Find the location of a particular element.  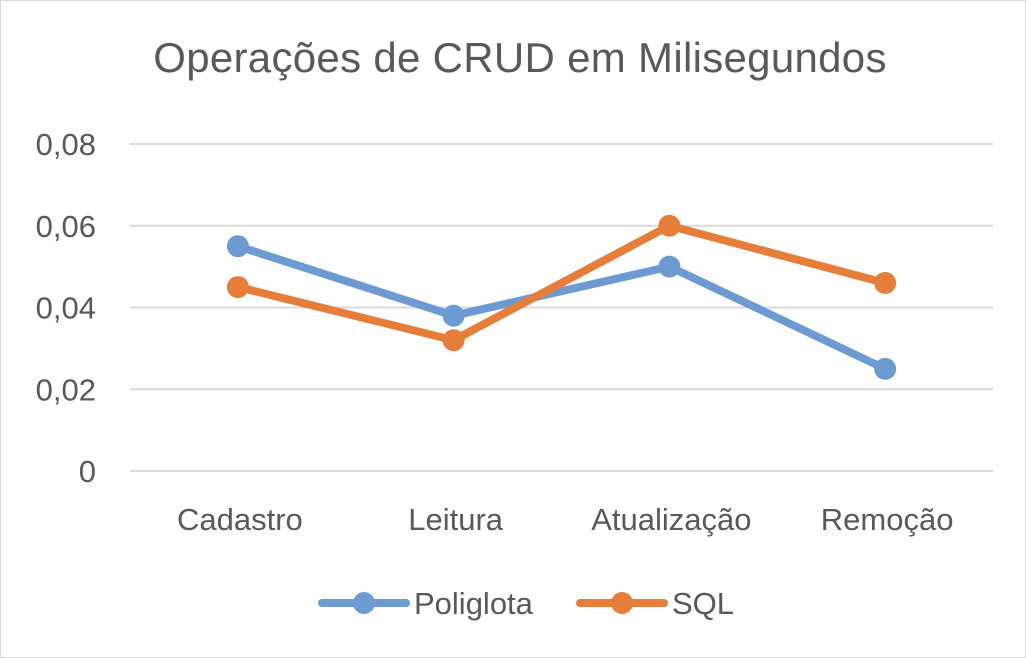

y-tick-label: 0,08 is located at coordinates (66, 144).